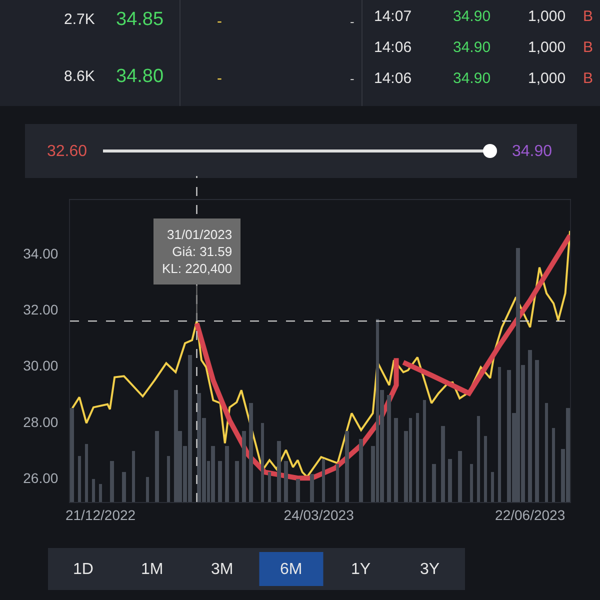 This screenshot has height=600, width=600. Describe the element at coordinates (40, 422) in the screenshot. I see `y-tick-label: 28.00` at that location.